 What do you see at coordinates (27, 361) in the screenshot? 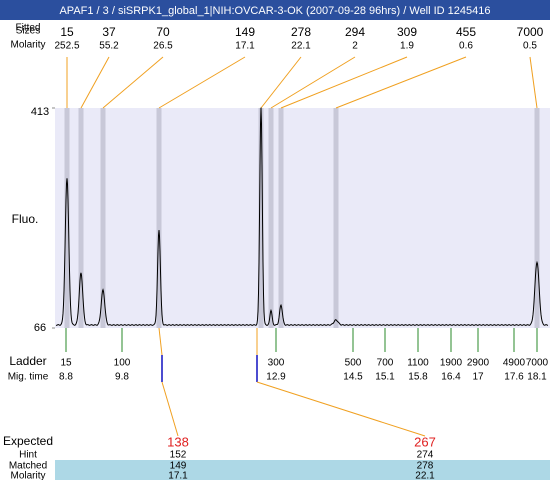
I see `ladder-label: Ladder` at bounding box center [27, 361].